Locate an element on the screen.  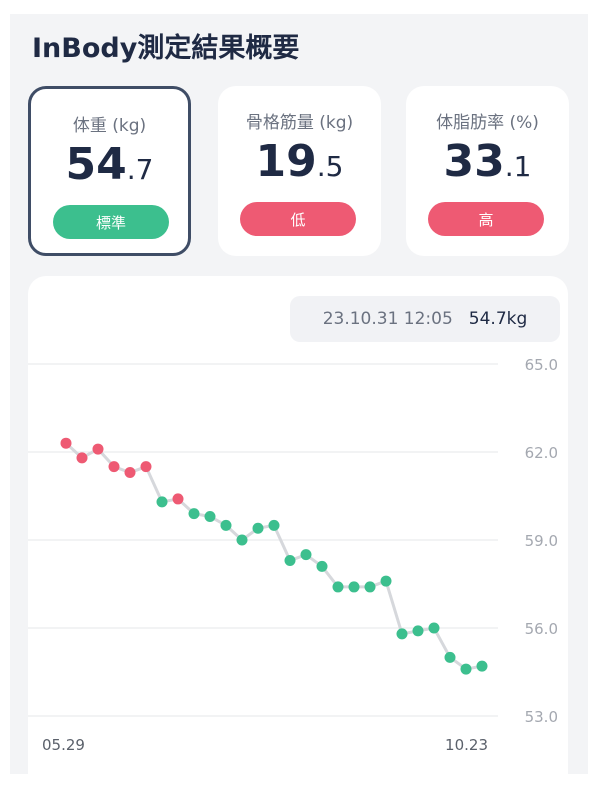
skeletal-muscle-card: 骨格筋量 (kg) 19.5 低 is located at coordinates (299, 171).